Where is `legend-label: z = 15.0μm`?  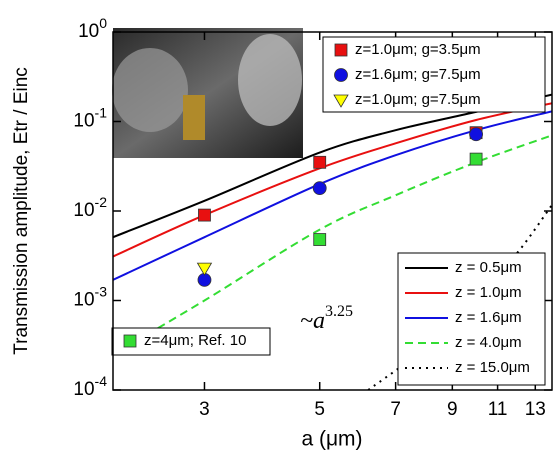 legend-label: z = 15.0μm is located at coordinates (492, 367).